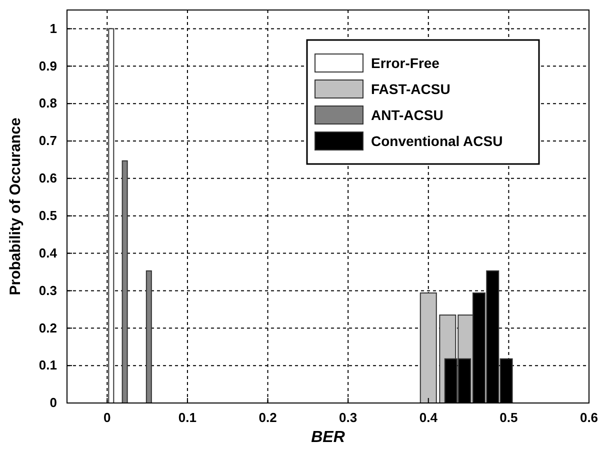 The width and height of the screenshot is (600, 450). Describe the element at coordinates (410, 89) in the screenshot. I see `legend-label: FAST-ACSU` at that location.